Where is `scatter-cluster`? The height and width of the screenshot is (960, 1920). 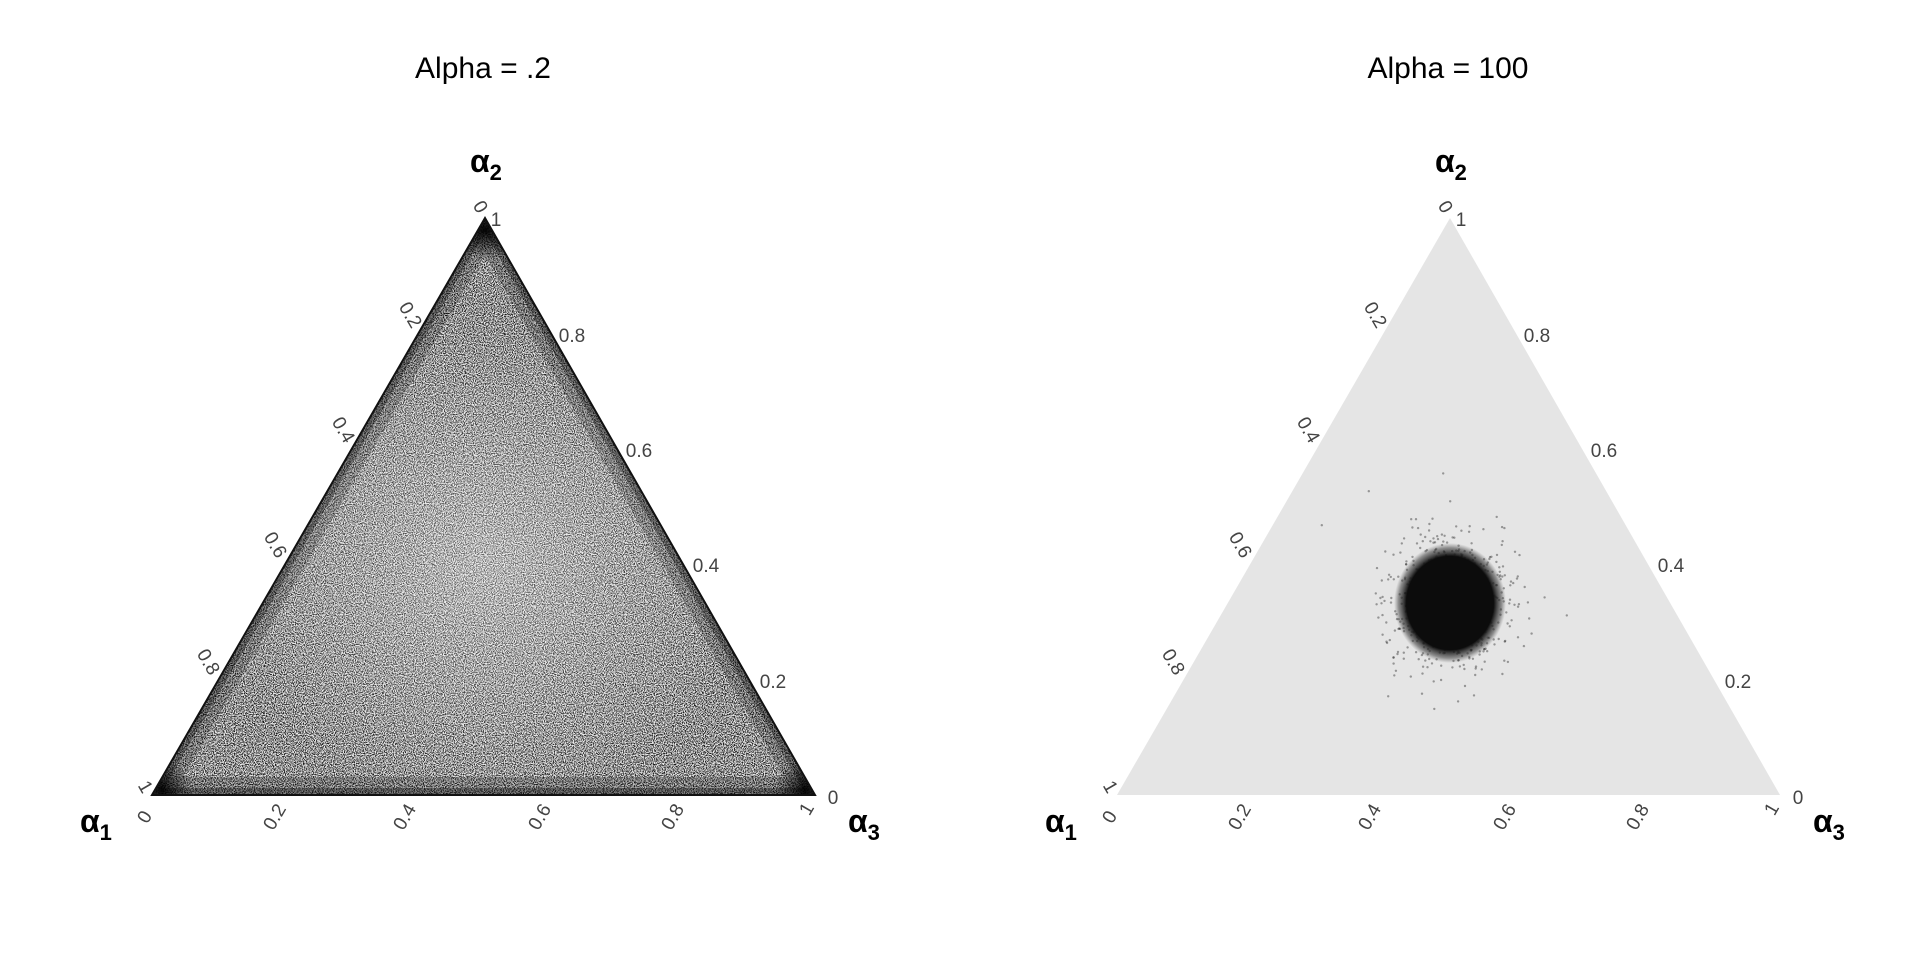
scatter-cluster is located at coordinates (1450, 603).